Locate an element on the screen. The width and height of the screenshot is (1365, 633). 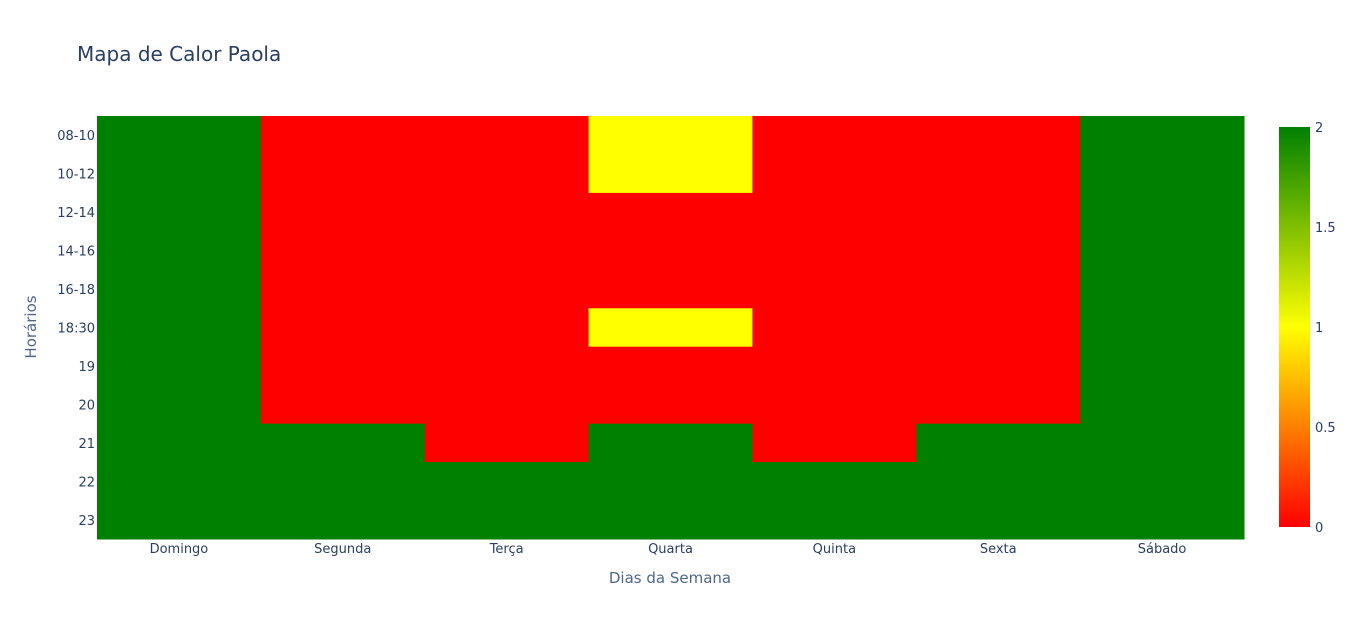
x-tick-label: Quinta is located at coordinates (834, 549).